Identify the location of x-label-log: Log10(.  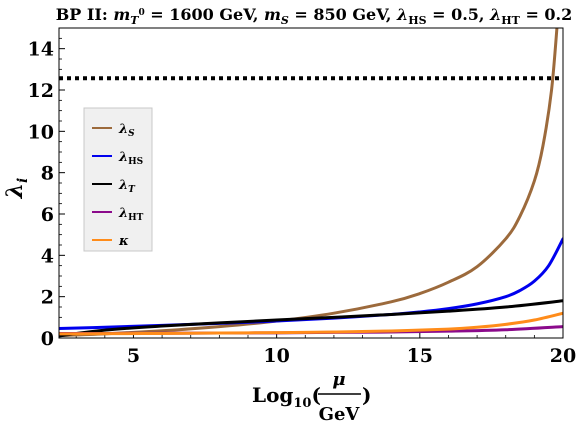
(286, 397).